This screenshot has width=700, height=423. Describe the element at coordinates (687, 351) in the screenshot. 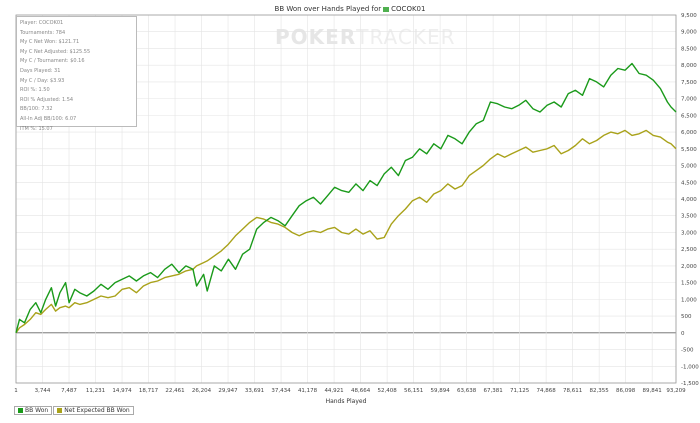

I see `y-tick-label: -500` at that location.